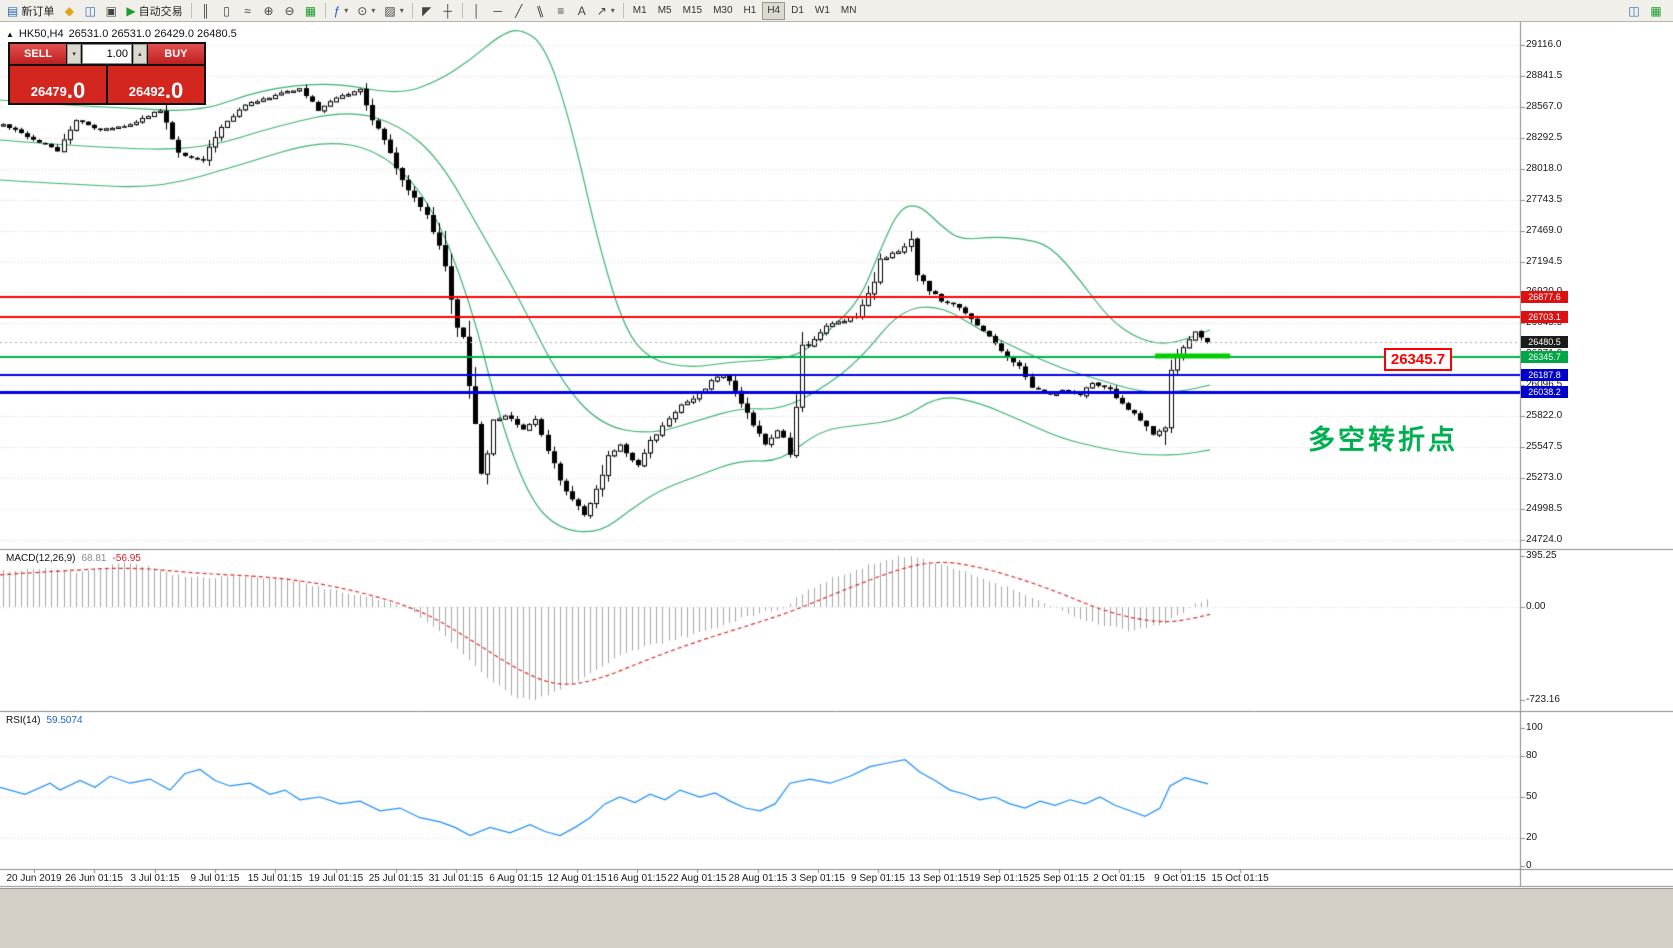 The width and height of the screenshot is (1673, 948). What do you see at coordinates (107, 54) in the screenshot?
I see `volume-input` at bounding box center [107, 54].